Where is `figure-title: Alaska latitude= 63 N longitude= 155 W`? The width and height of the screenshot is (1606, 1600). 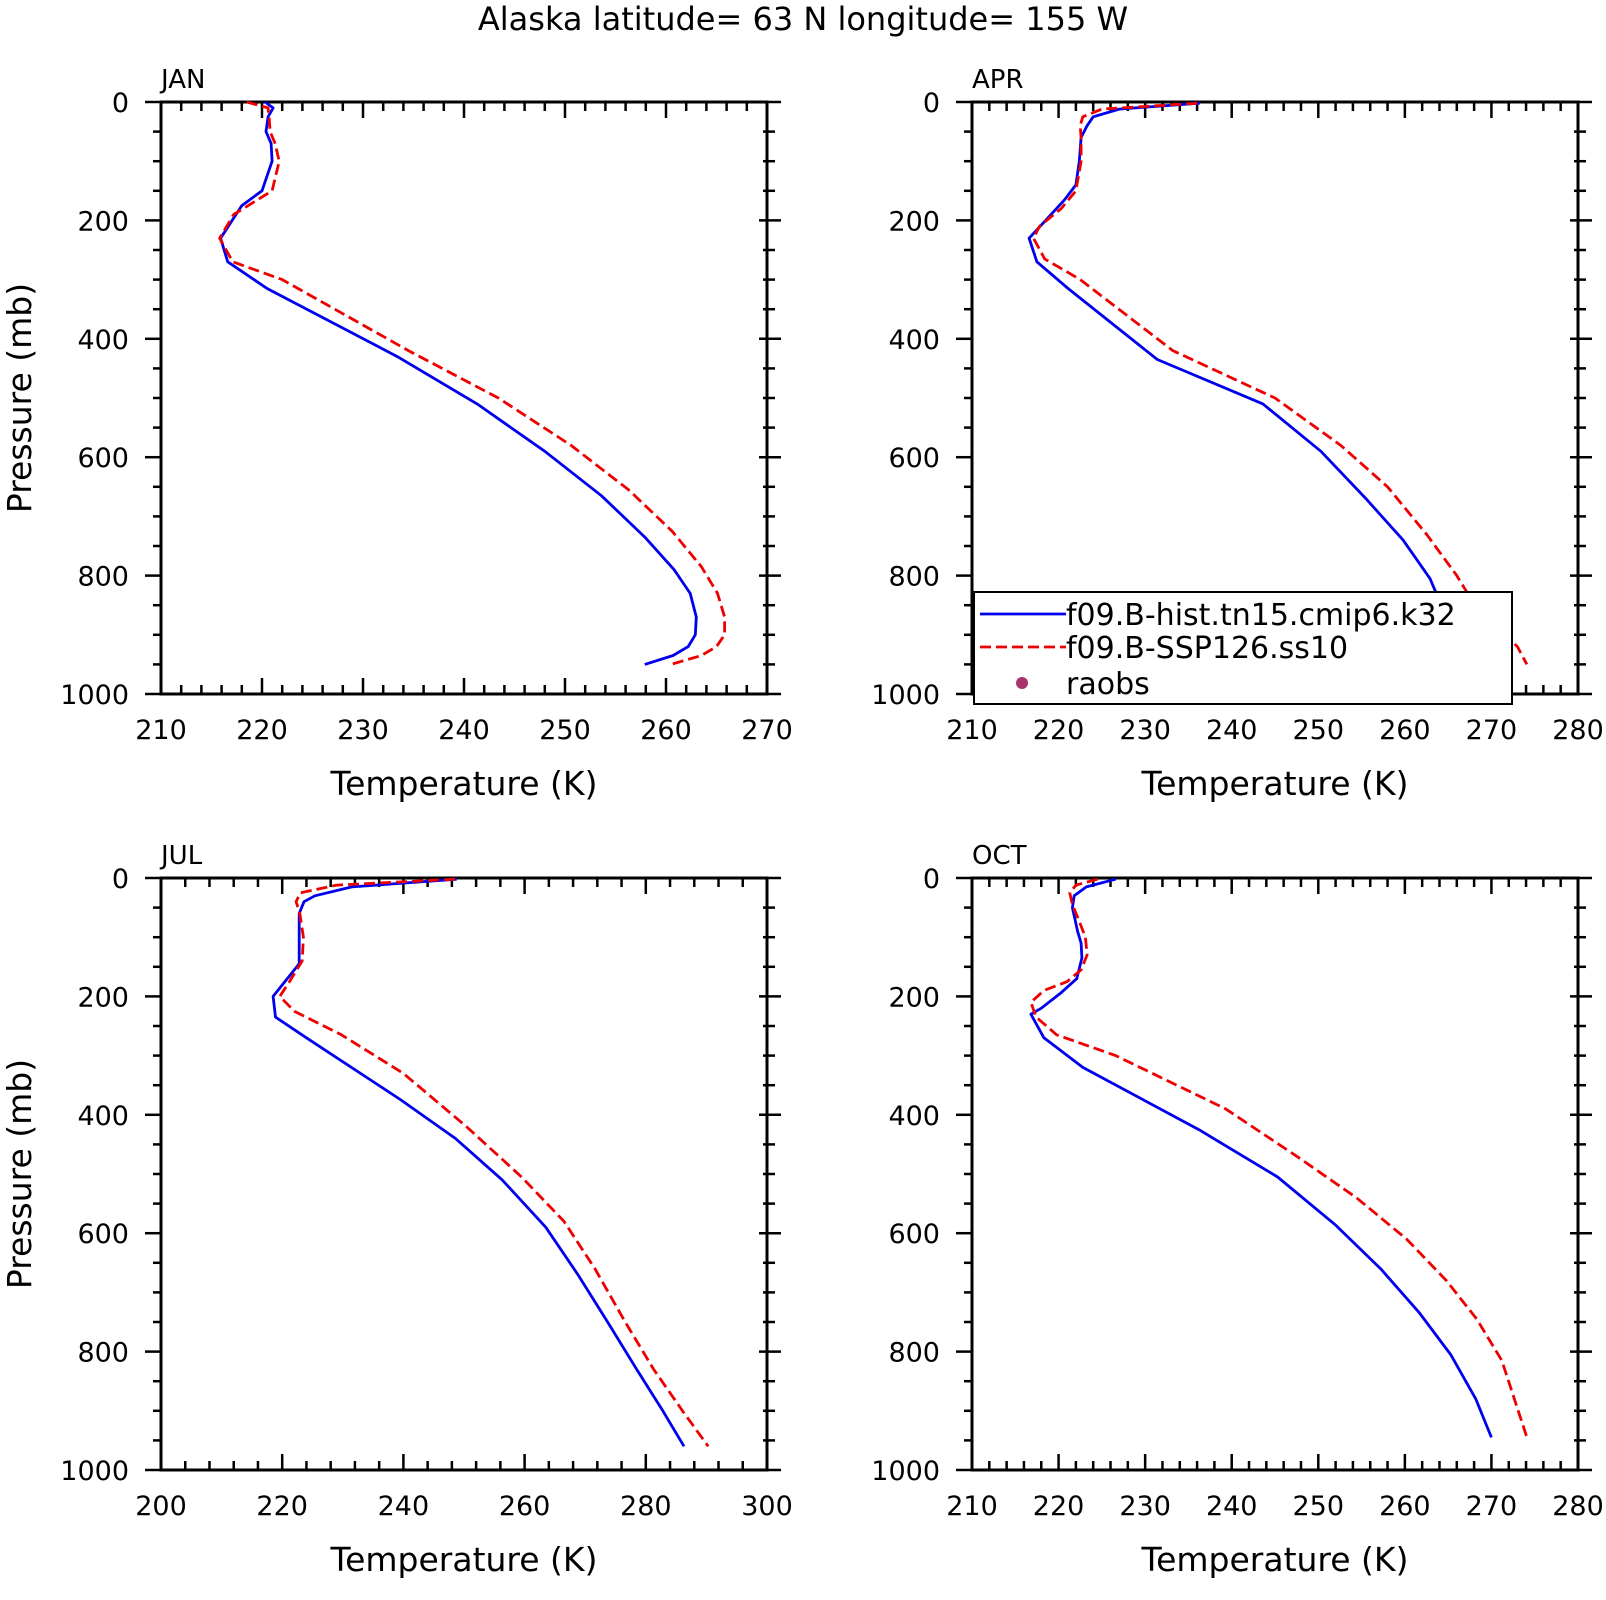 figure-title: Alaska latitude= 63 N longitude= 155 W is located at coordinates (803, 19).